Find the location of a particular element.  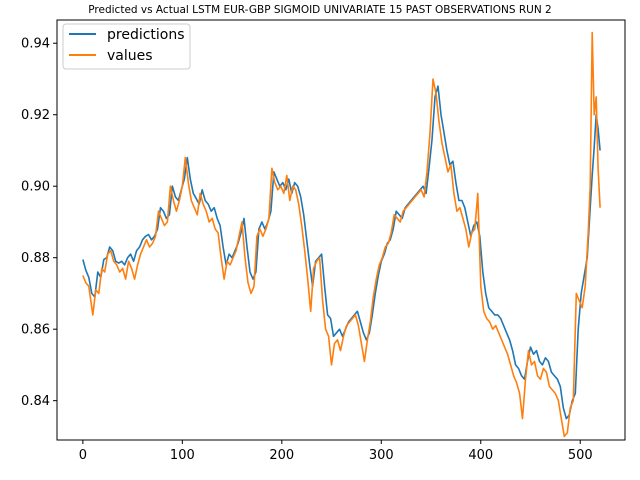

y-tick-label: 0.90 is located at coordinates (35, 187).